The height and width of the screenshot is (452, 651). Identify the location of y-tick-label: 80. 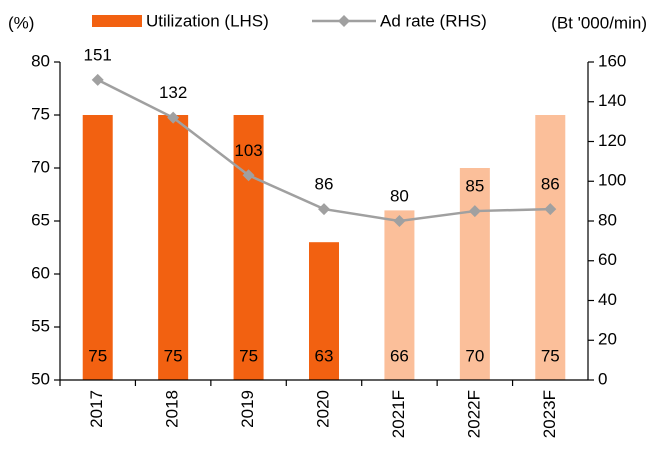
(40, 60).